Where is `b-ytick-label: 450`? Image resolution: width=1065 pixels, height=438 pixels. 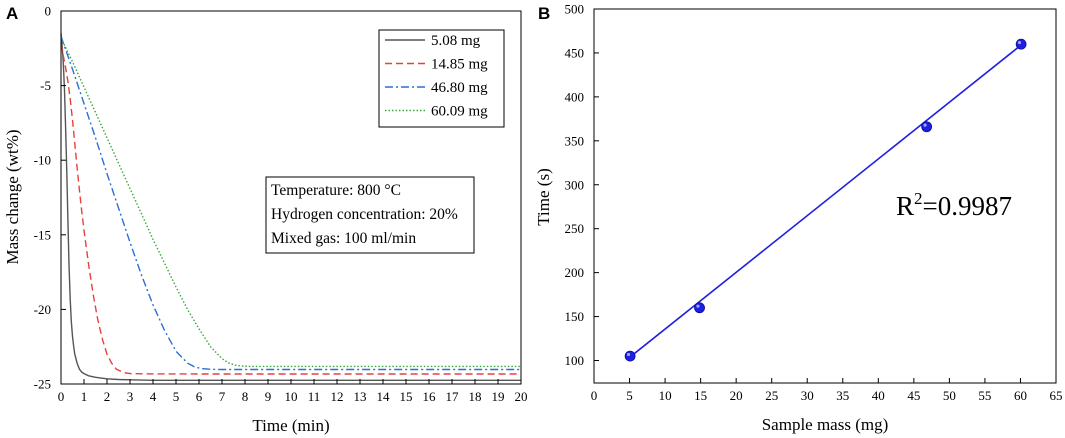 b-ytick-label: 450 is located at coordinates (575, 52).